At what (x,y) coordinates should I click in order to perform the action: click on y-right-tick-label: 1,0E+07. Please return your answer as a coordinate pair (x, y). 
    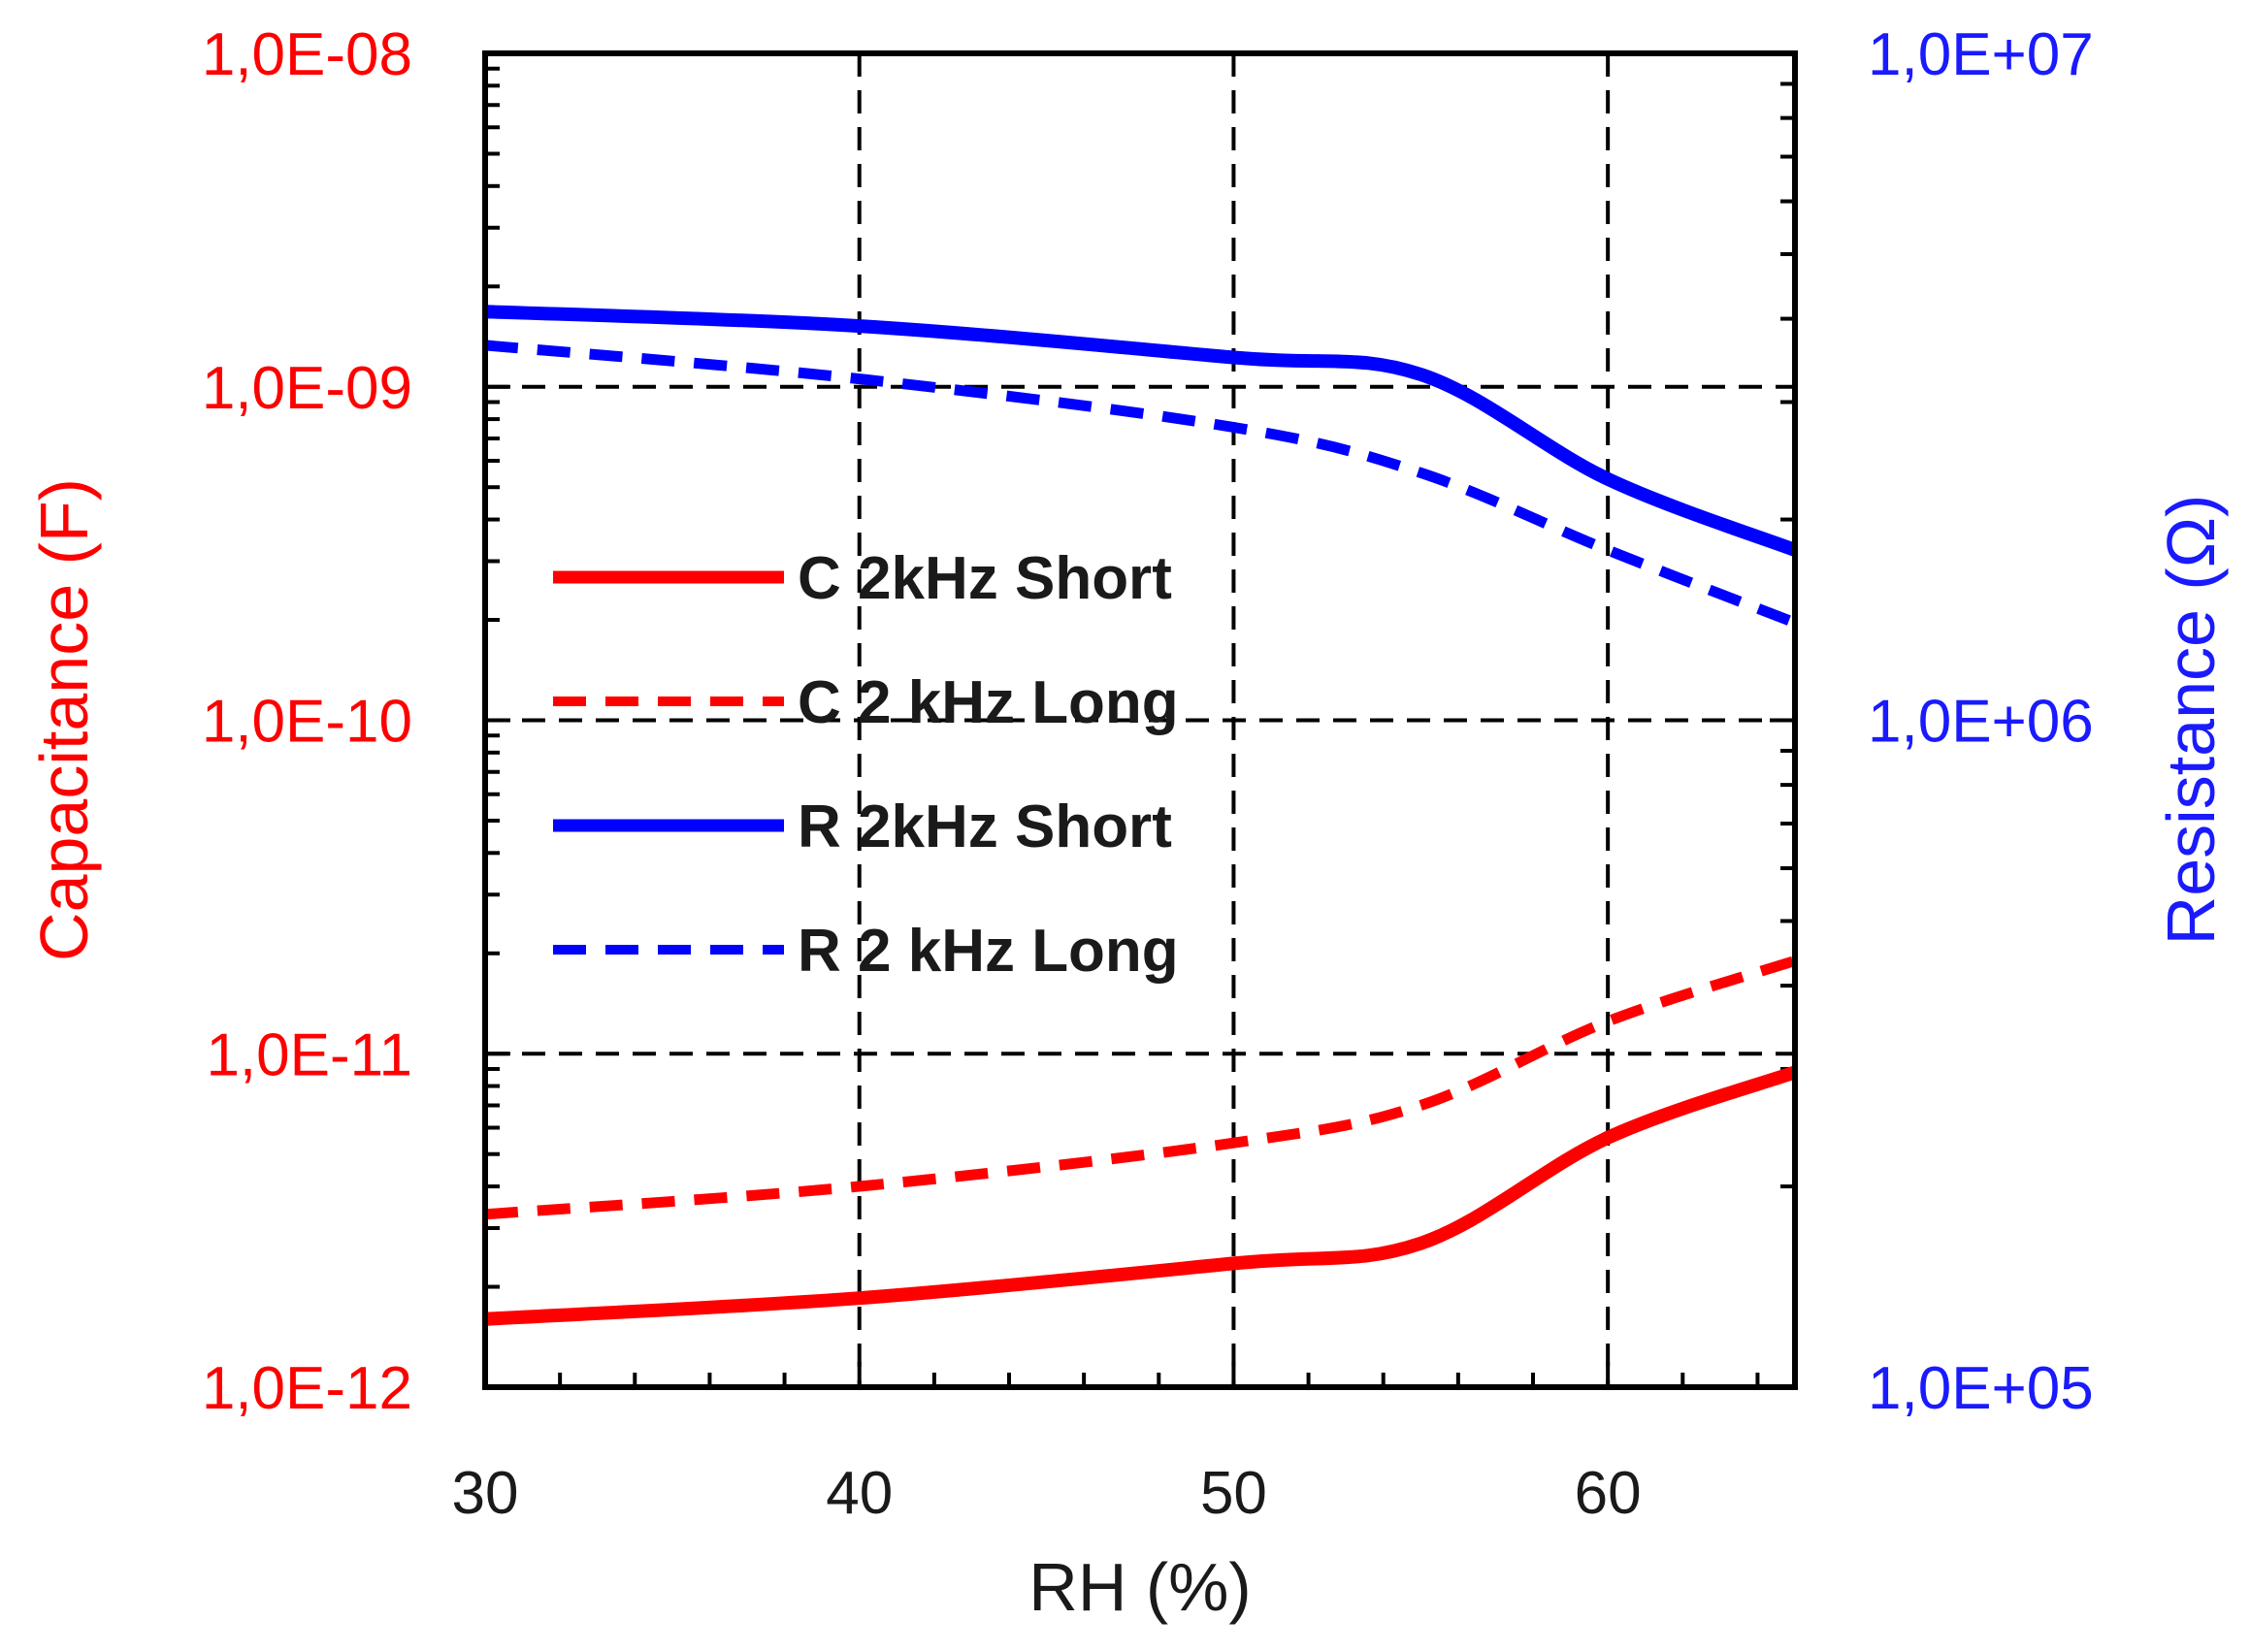
    Looking at the image, I should click on (1981, 54).